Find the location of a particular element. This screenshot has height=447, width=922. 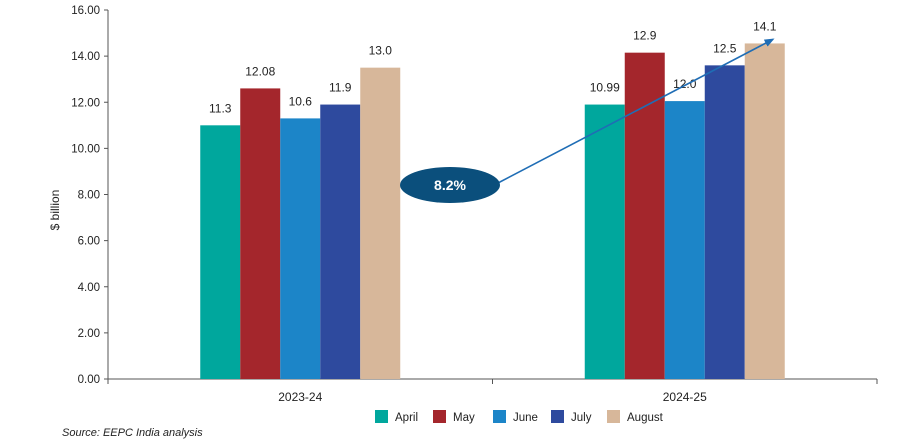

legend-label-july: July is located at coordinates (581, 418).